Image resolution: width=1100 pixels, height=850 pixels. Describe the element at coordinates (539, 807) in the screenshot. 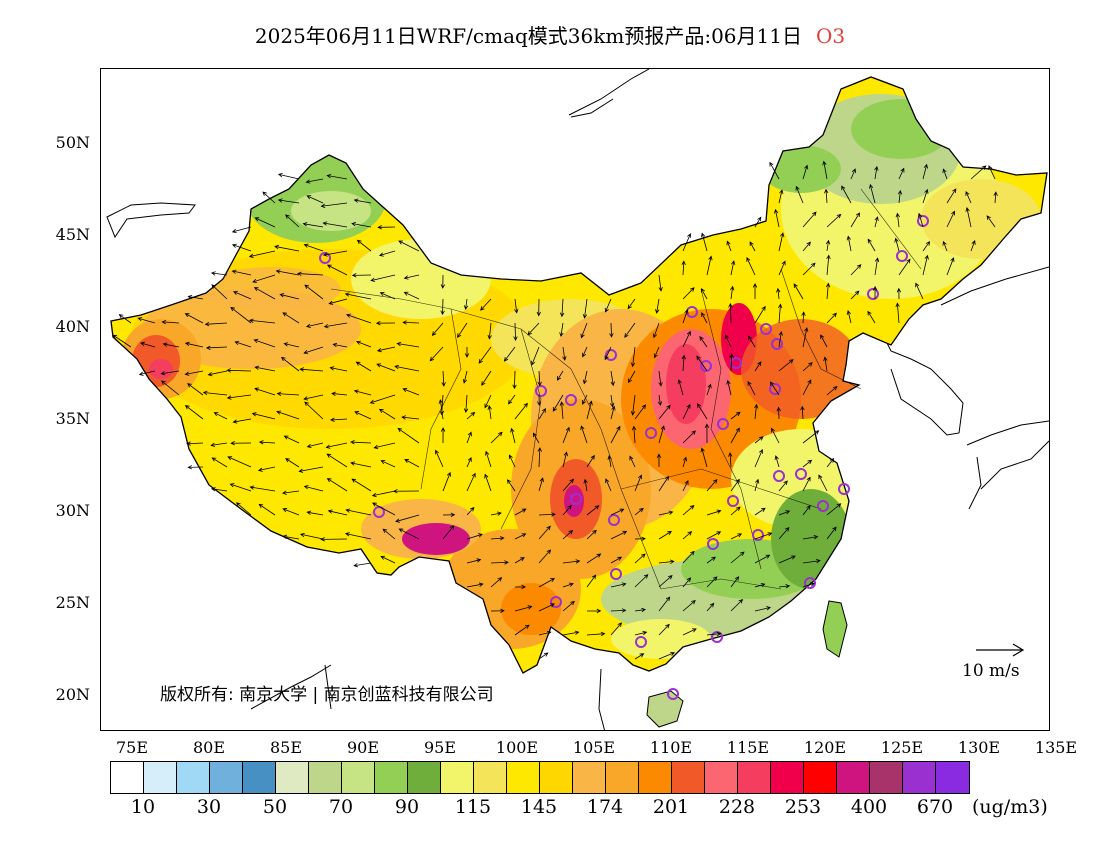

I see `legend-label: 145` at that location.